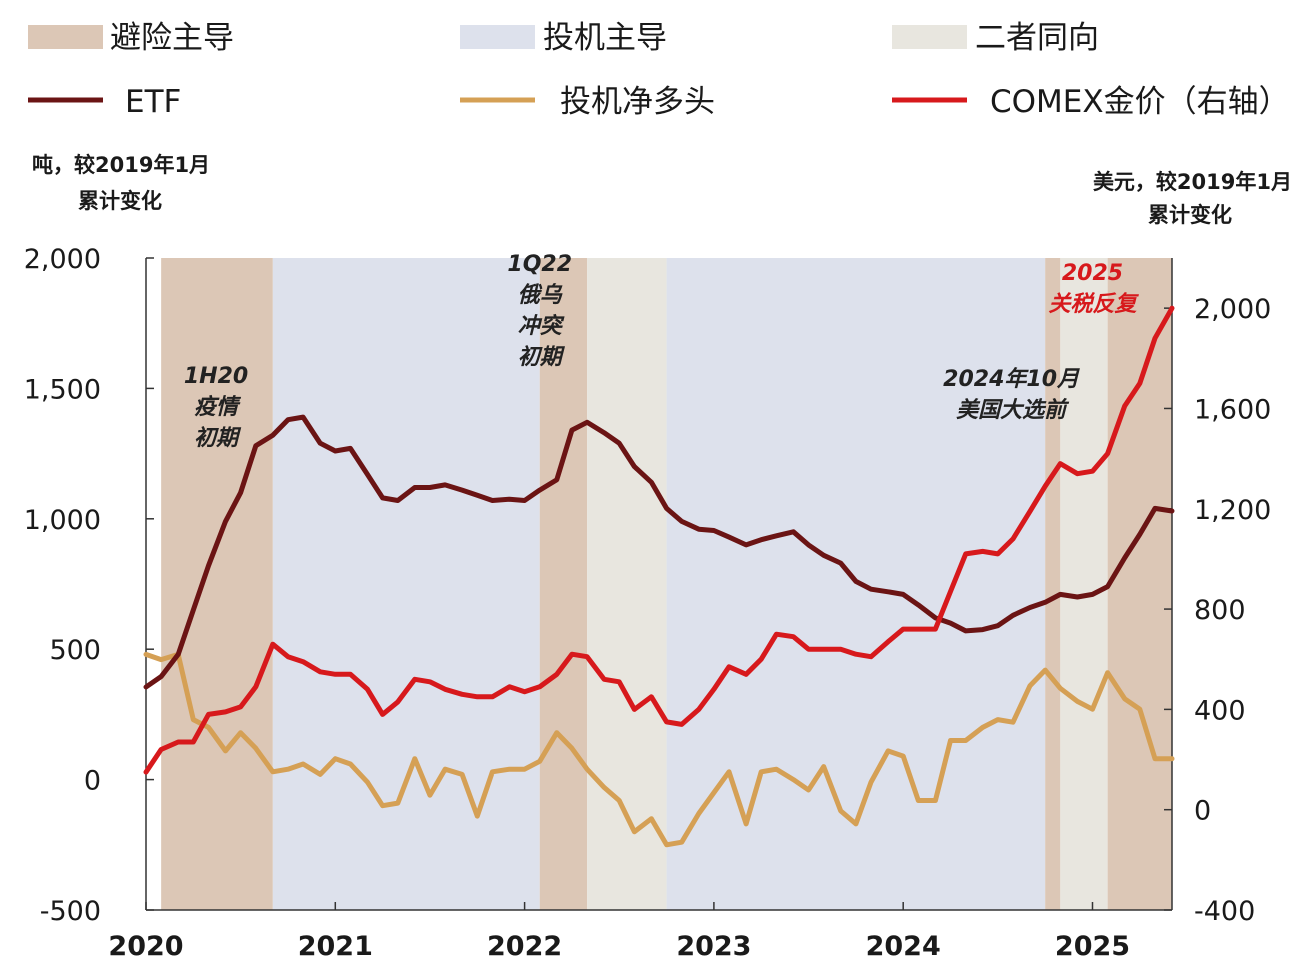 This screenshot has width=1302, height=978. I want to click on right-tick-label: 2,000, so click(1232, 309).